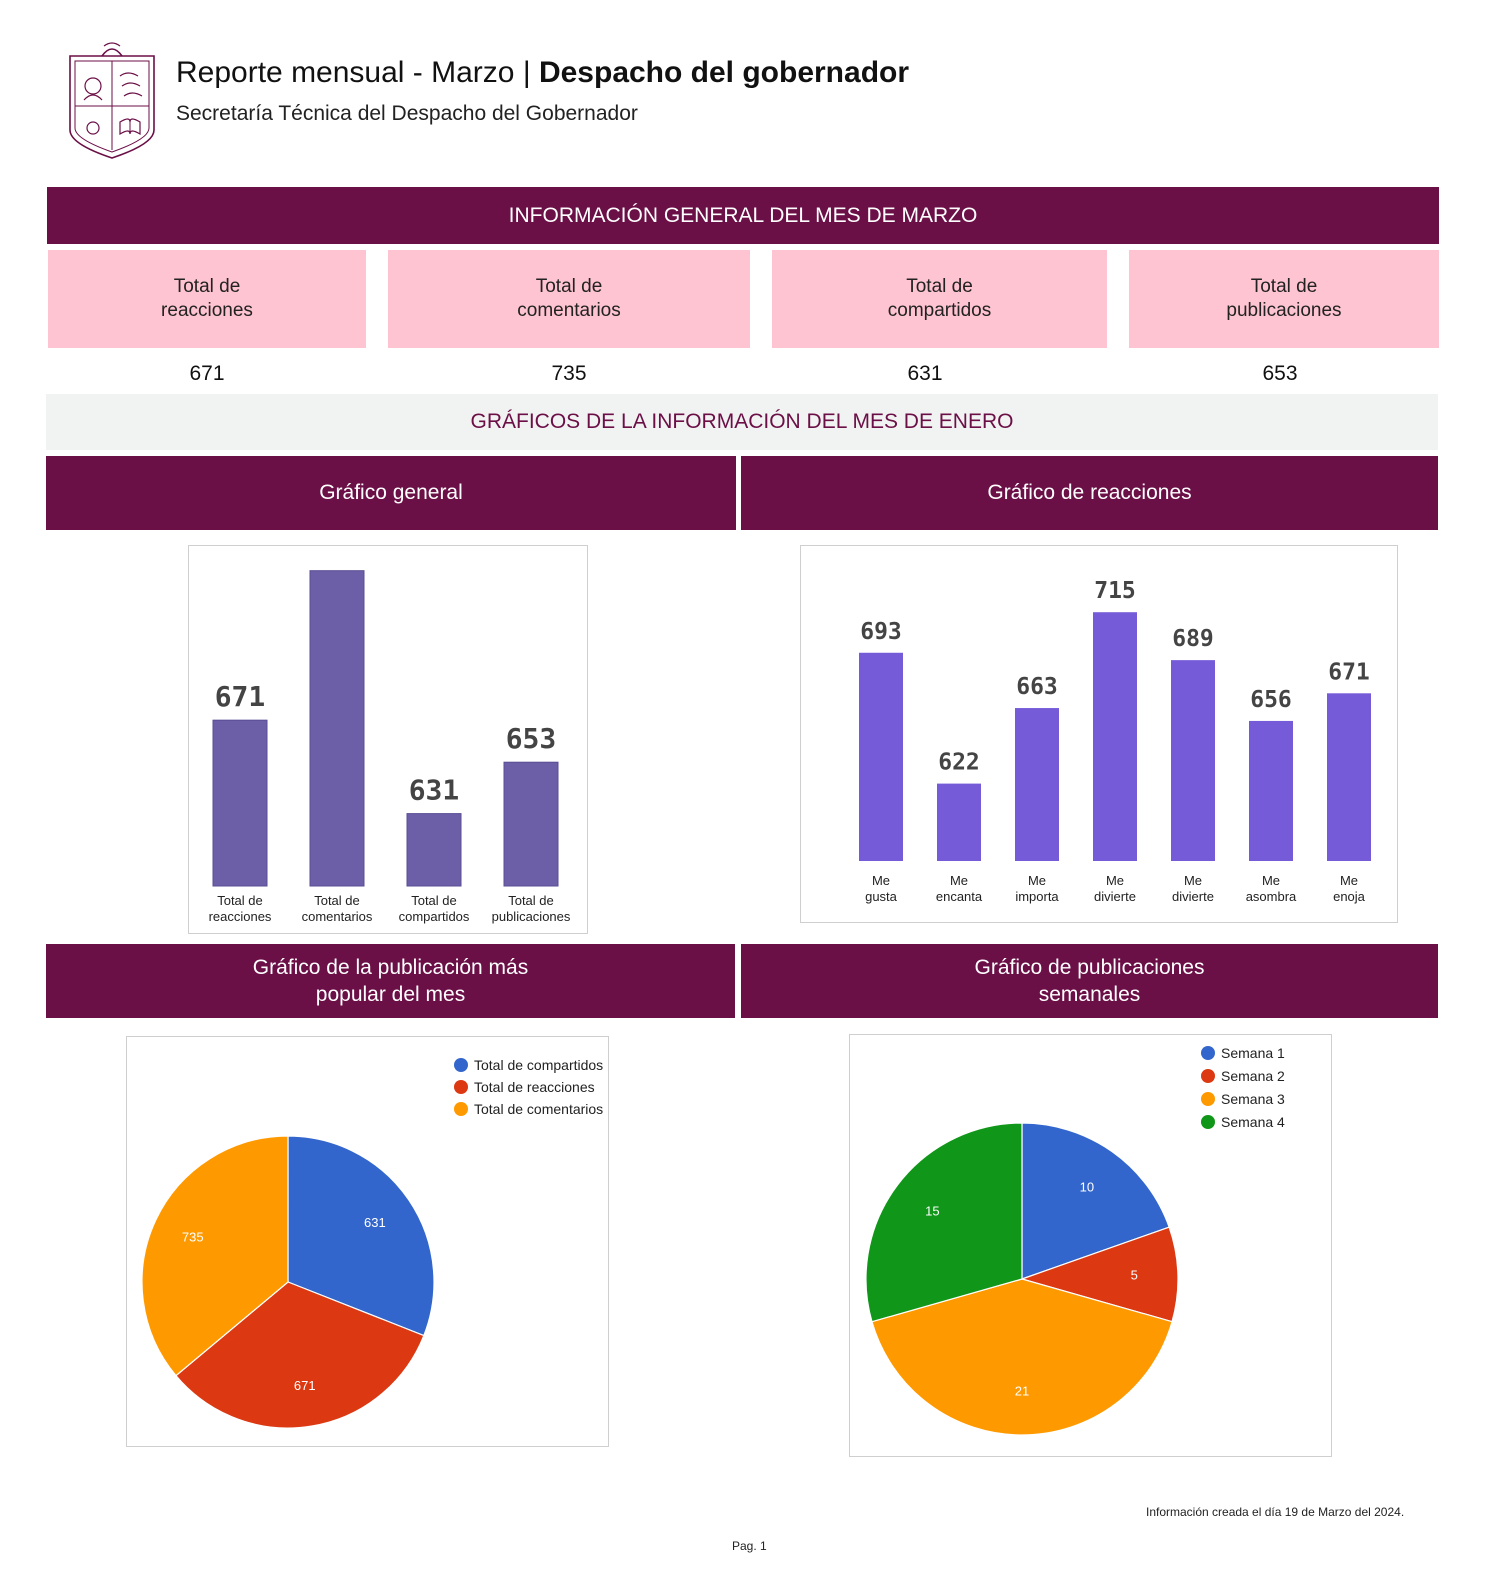 The image size is (1512, 1583). What do you see at coordinates (337, 916) in the screenshot?
I see `x-tick-label: comentarios` at bounding box center [337, 916].